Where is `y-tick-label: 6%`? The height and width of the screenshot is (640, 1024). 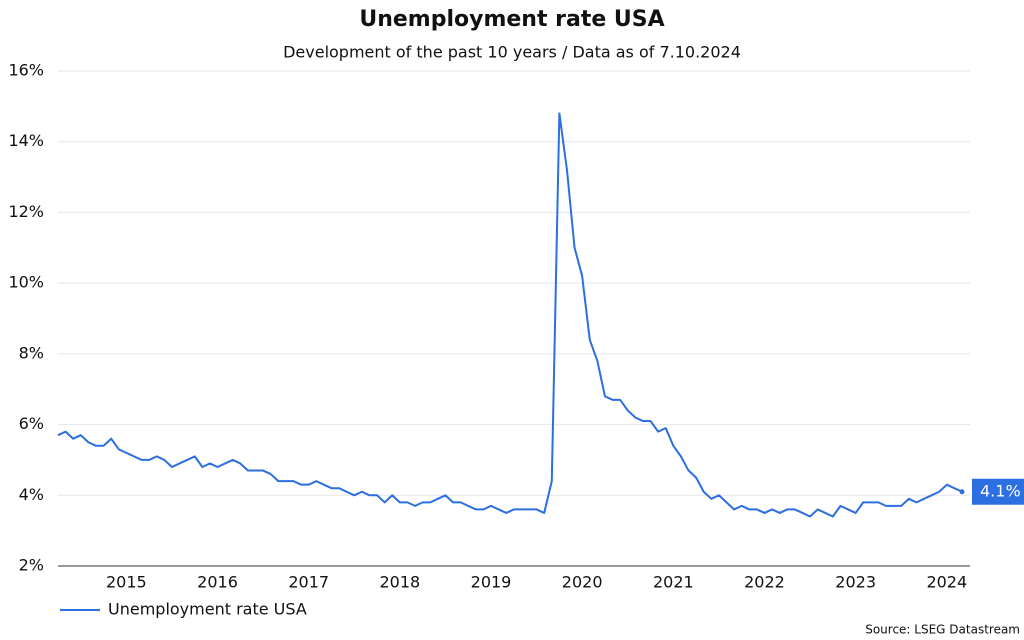 y-tick-label: 6% is located at coordinates (31, 423).